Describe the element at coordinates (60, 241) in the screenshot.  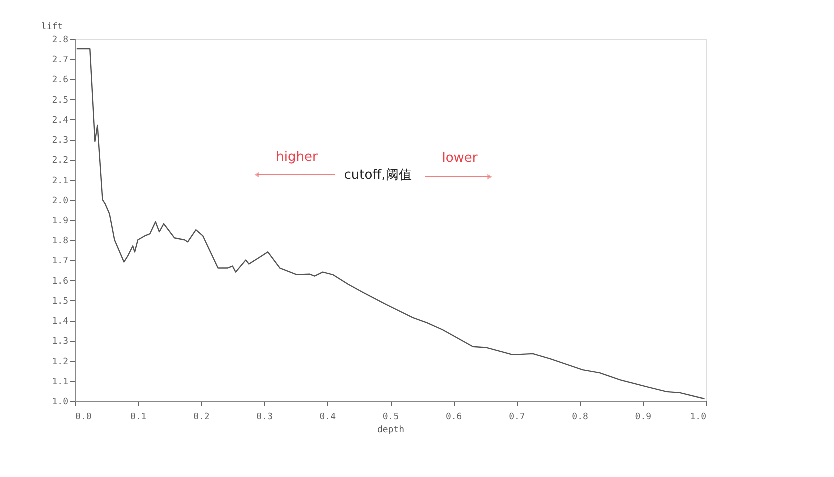
I see `y-tick-label: 1.8` at that location.